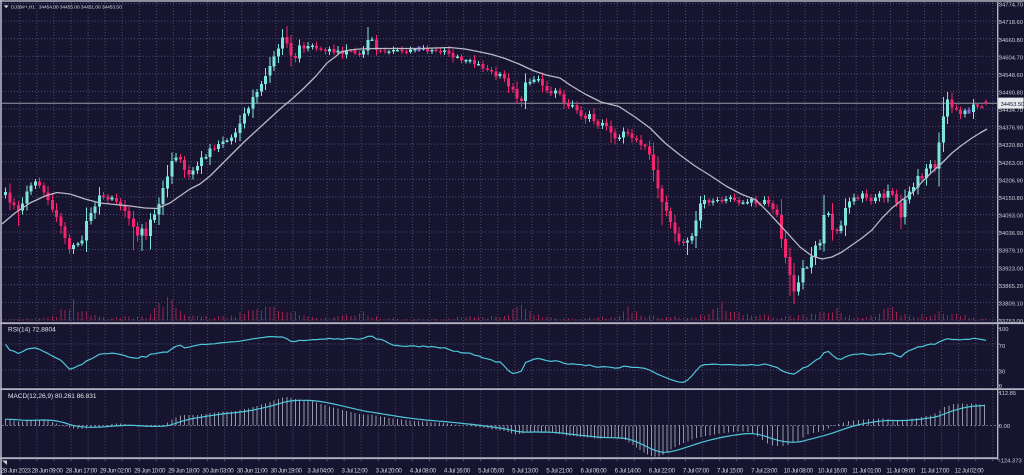 The height and width of the screenshot is (475, 1024). What do you see at coordinates (935, 471) in the screenshot?
I see `svg-text: 11 Jul 17:00` at bounding box center [935, 471].